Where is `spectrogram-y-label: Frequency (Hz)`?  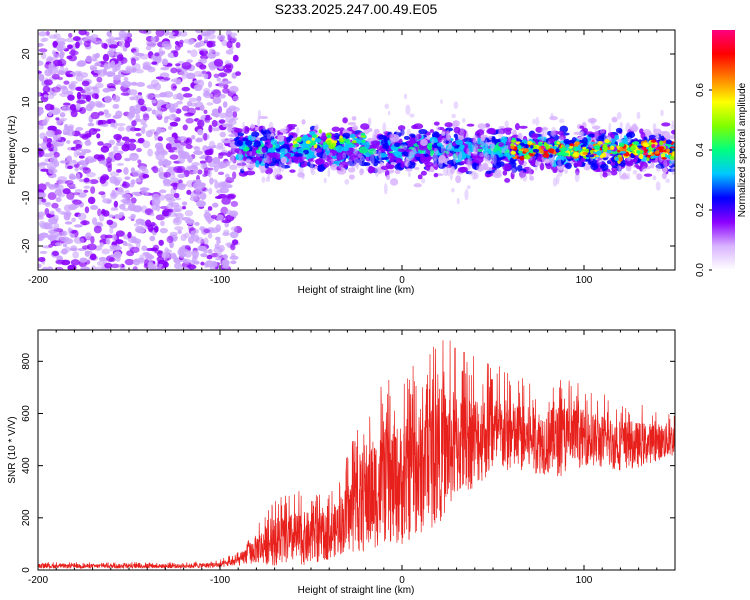 spectrogram-y-label: Frequency (Hz) is located at coordinates (12, 150).